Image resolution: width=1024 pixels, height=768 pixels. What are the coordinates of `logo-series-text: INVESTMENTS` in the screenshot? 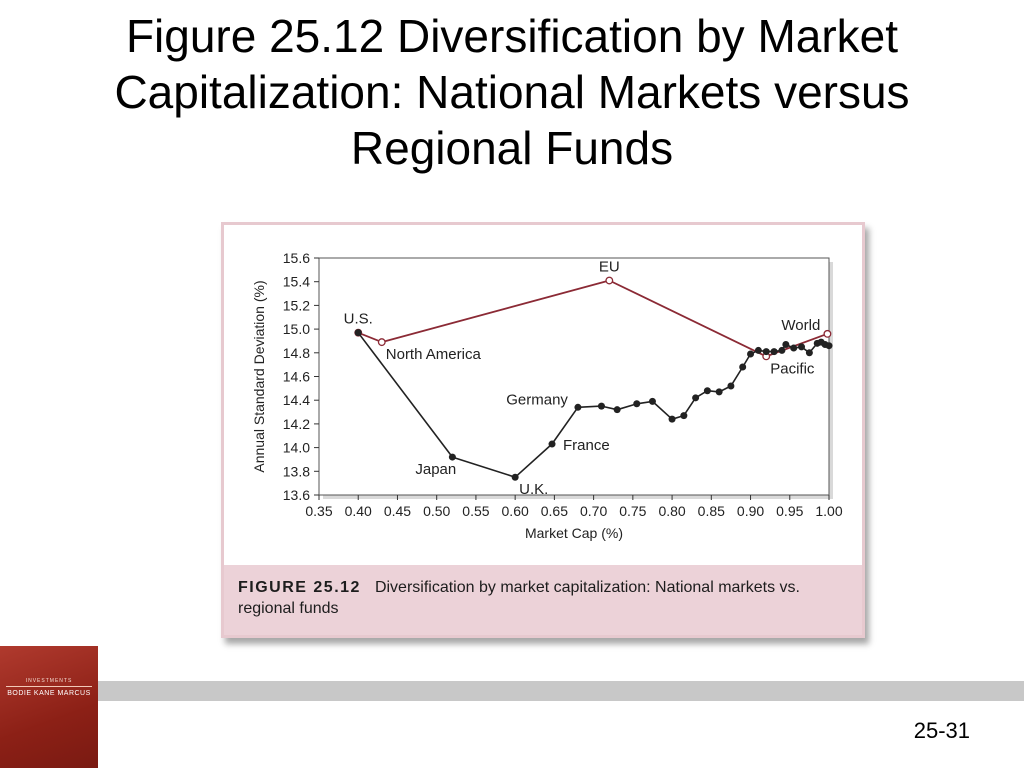 It's located at (49, 681).